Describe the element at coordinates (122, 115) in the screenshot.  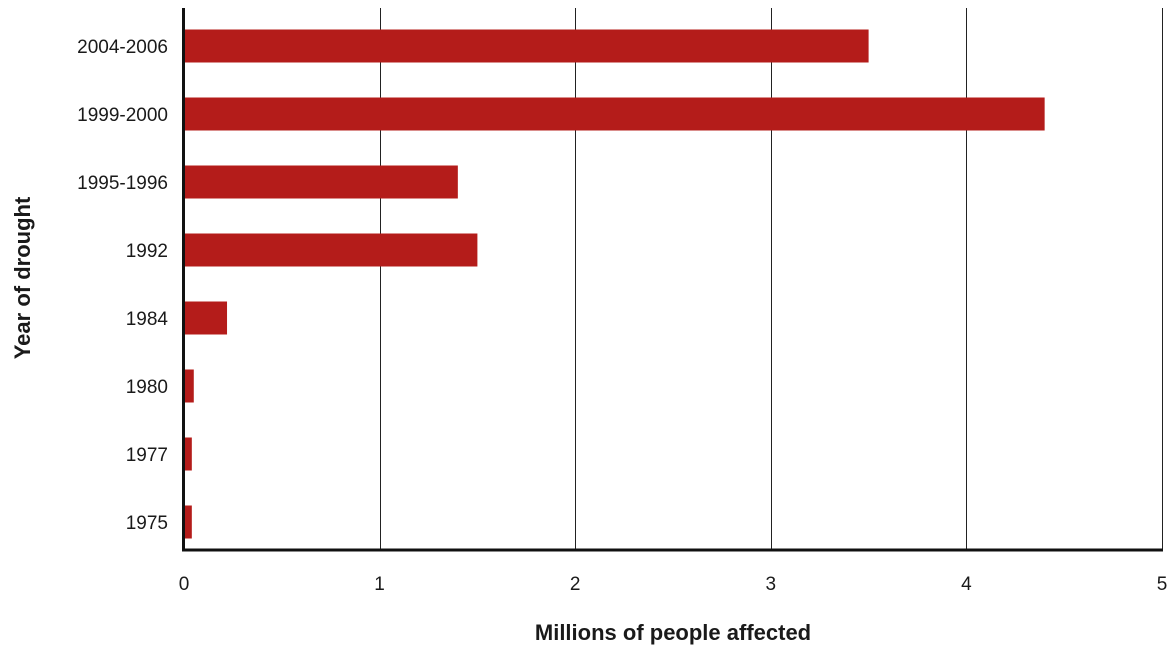
I see `y-tick-label: 1999-2000` at that location.